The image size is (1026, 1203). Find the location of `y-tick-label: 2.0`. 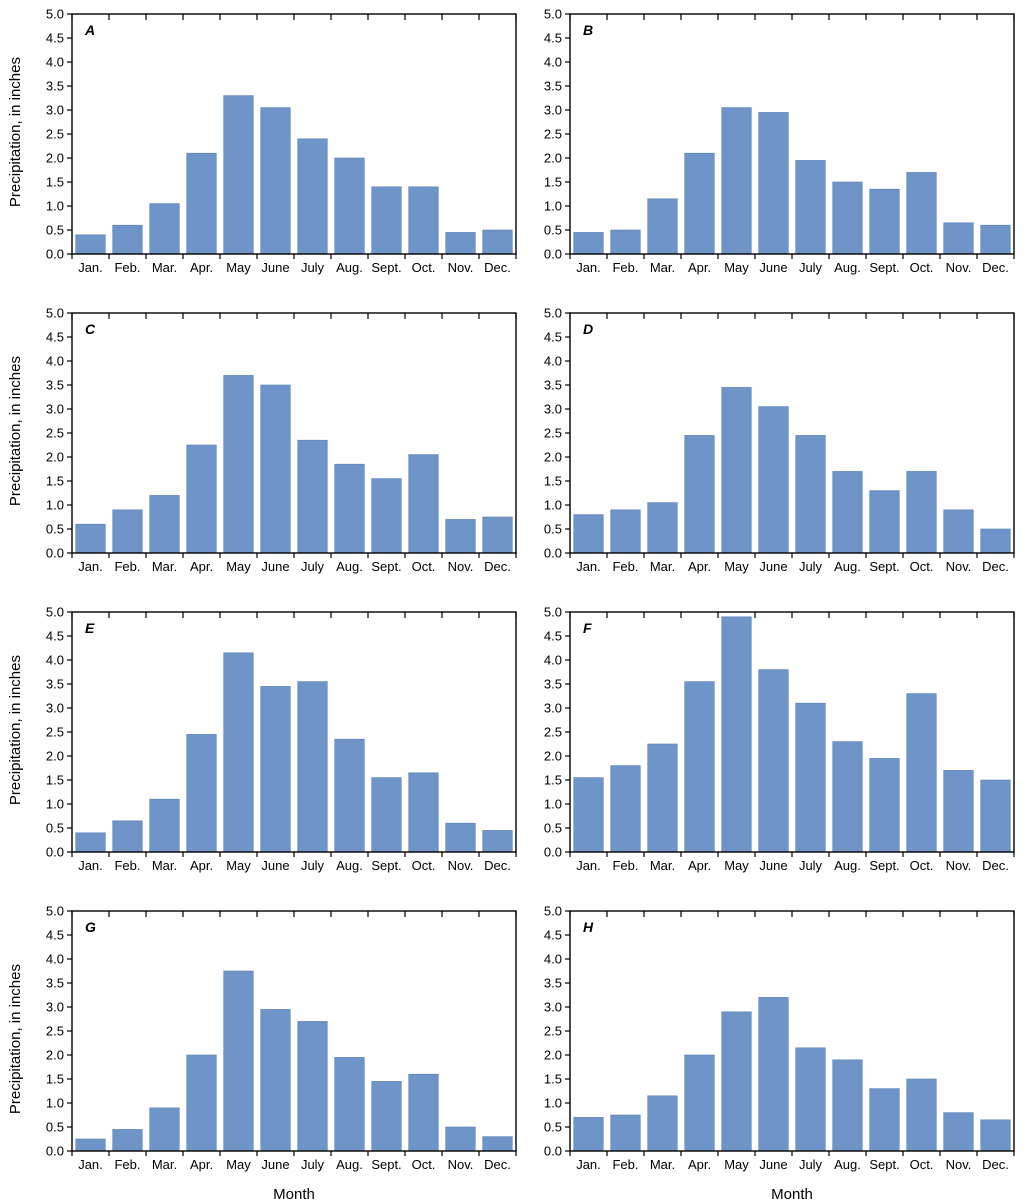

y-tick-label: 2.0 is located at coordinates (553, 158).